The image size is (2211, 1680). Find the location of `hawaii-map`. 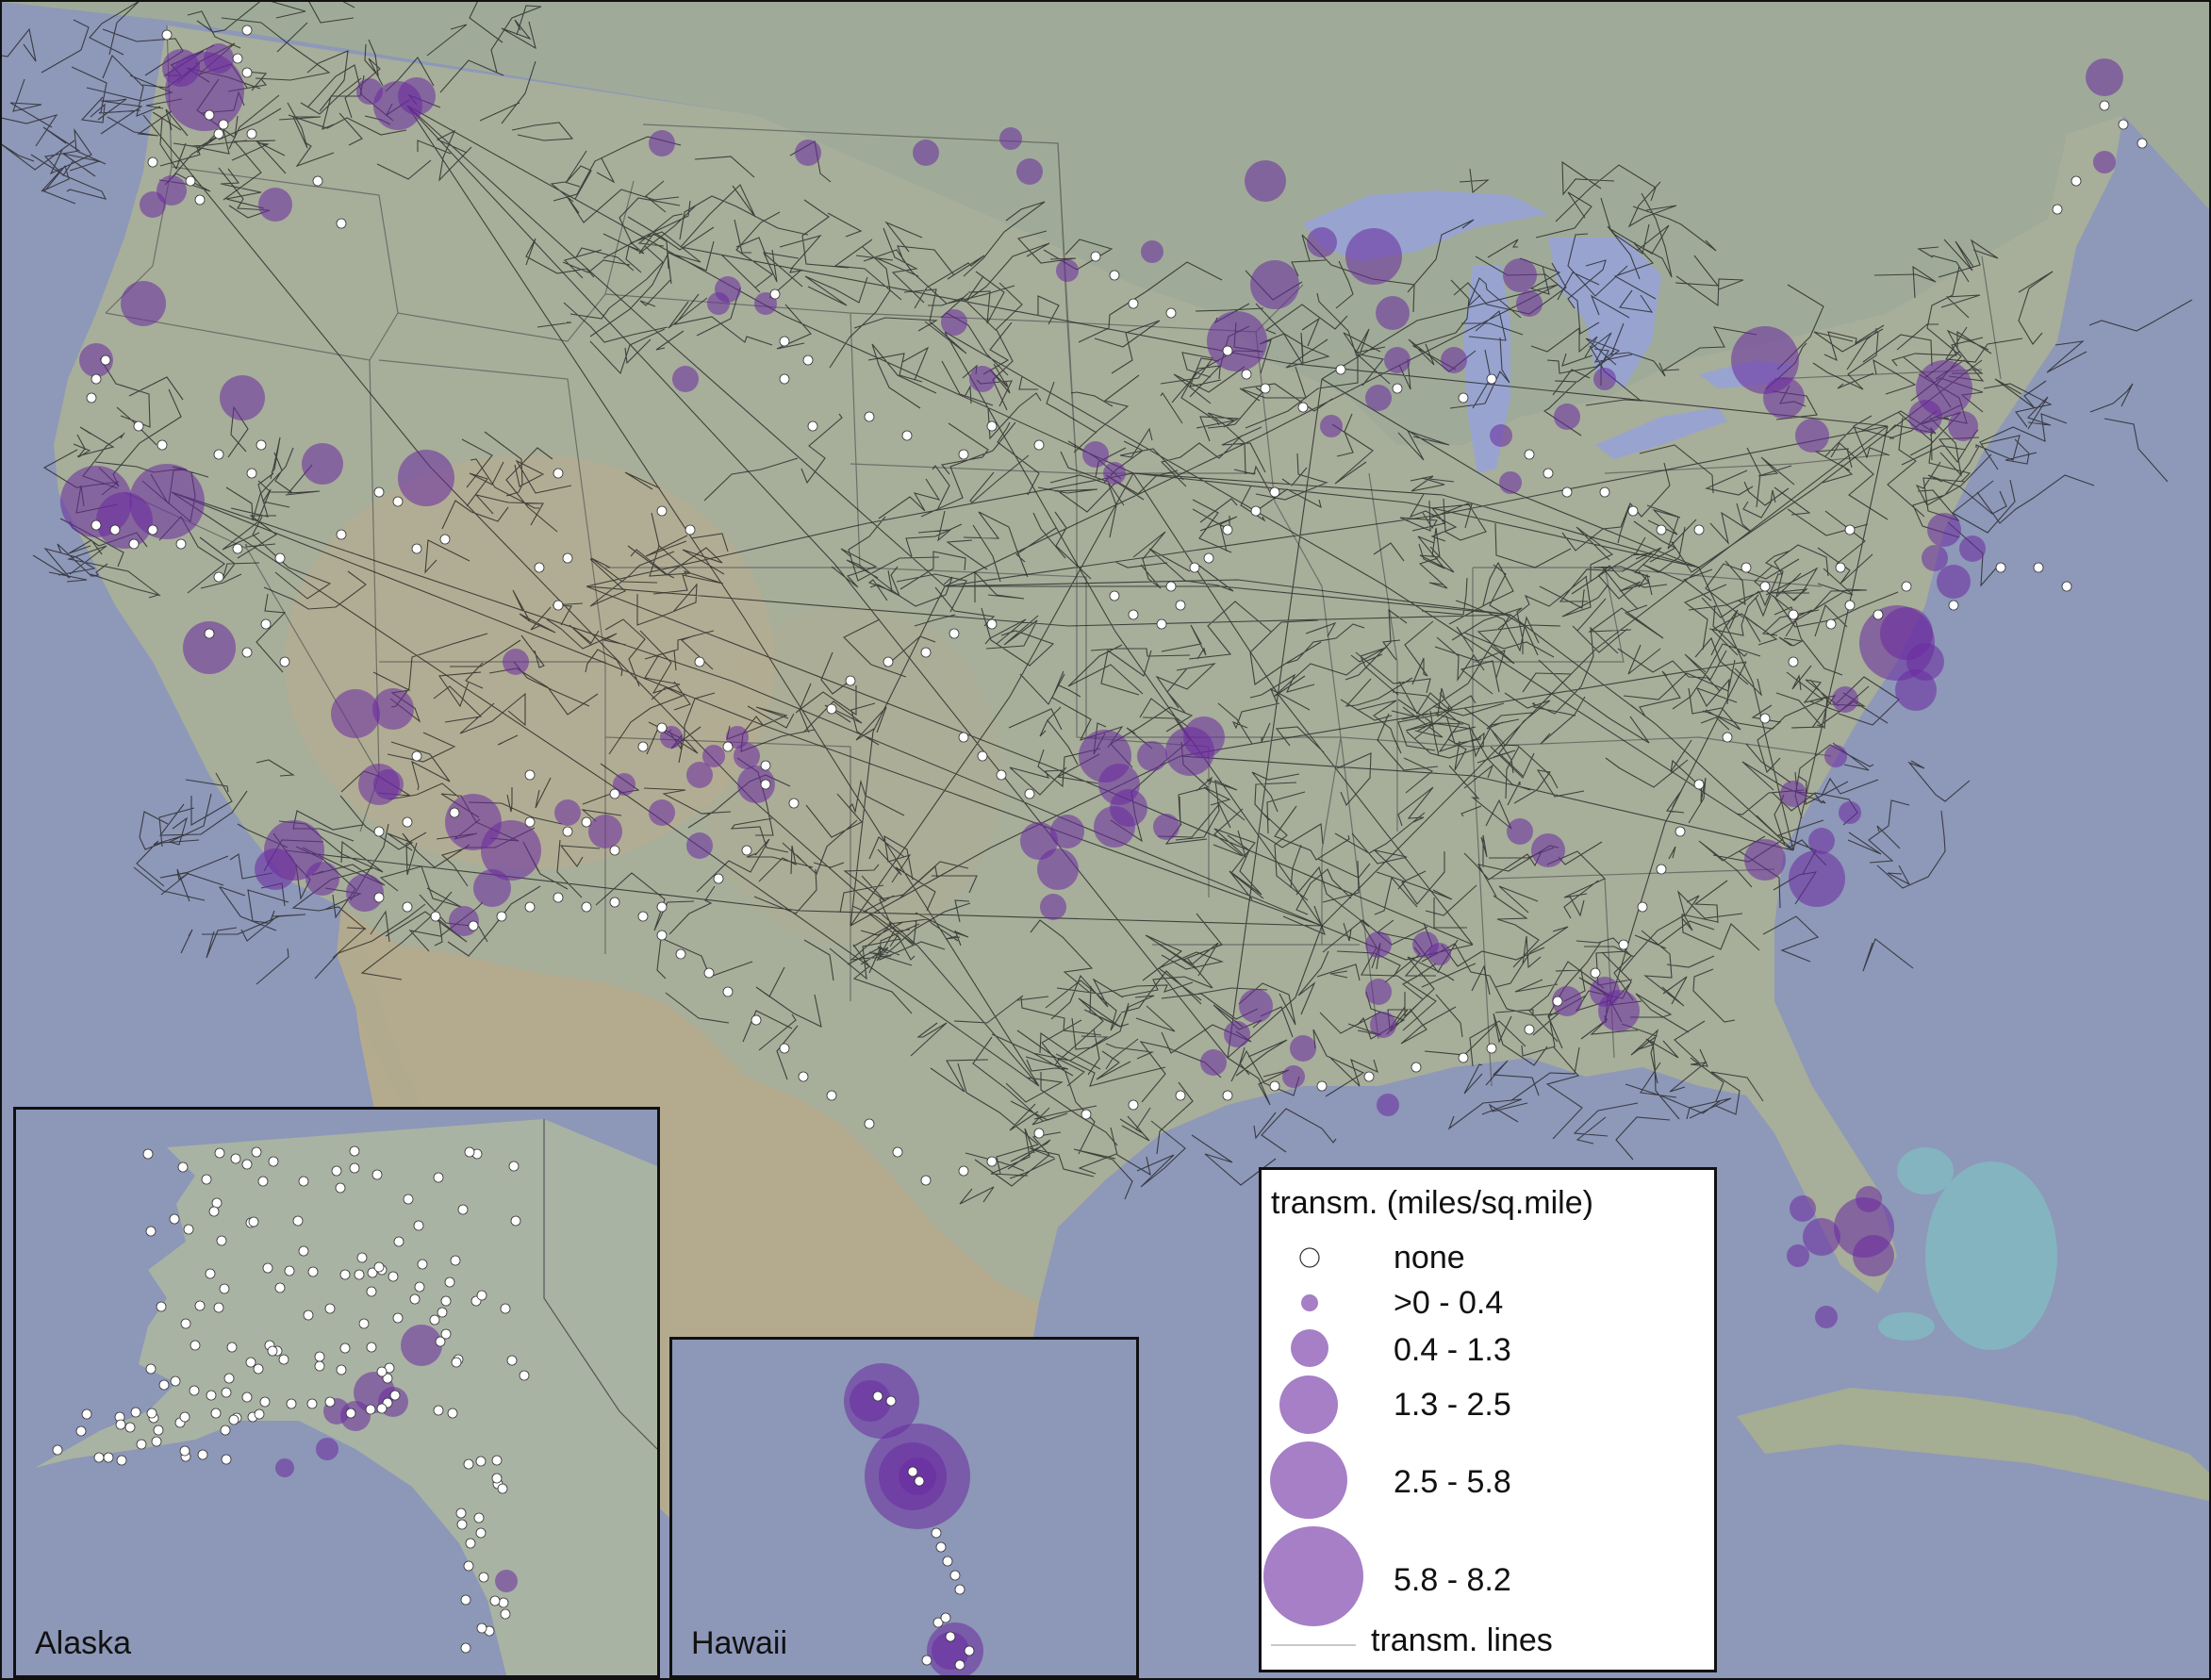

hawaii-map is located at coordinates (904, 1508).